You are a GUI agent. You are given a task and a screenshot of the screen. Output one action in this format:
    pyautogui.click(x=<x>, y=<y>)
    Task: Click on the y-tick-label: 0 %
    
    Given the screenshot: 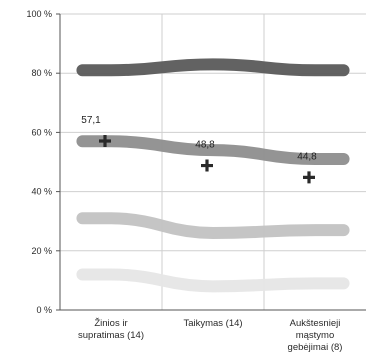 What is the action you would take?
    pyautogui.click(x=44, y=310)
    